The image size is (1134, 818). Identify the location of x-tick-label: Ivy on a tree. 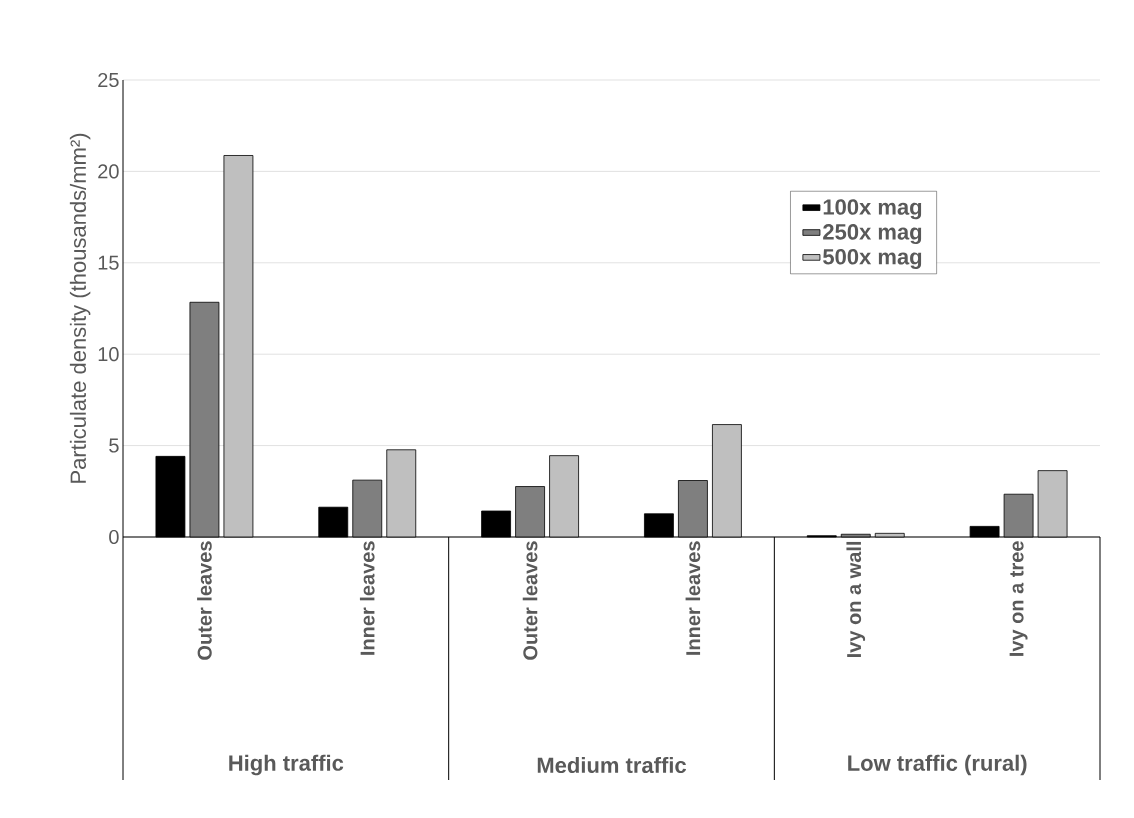
(1018, 598).